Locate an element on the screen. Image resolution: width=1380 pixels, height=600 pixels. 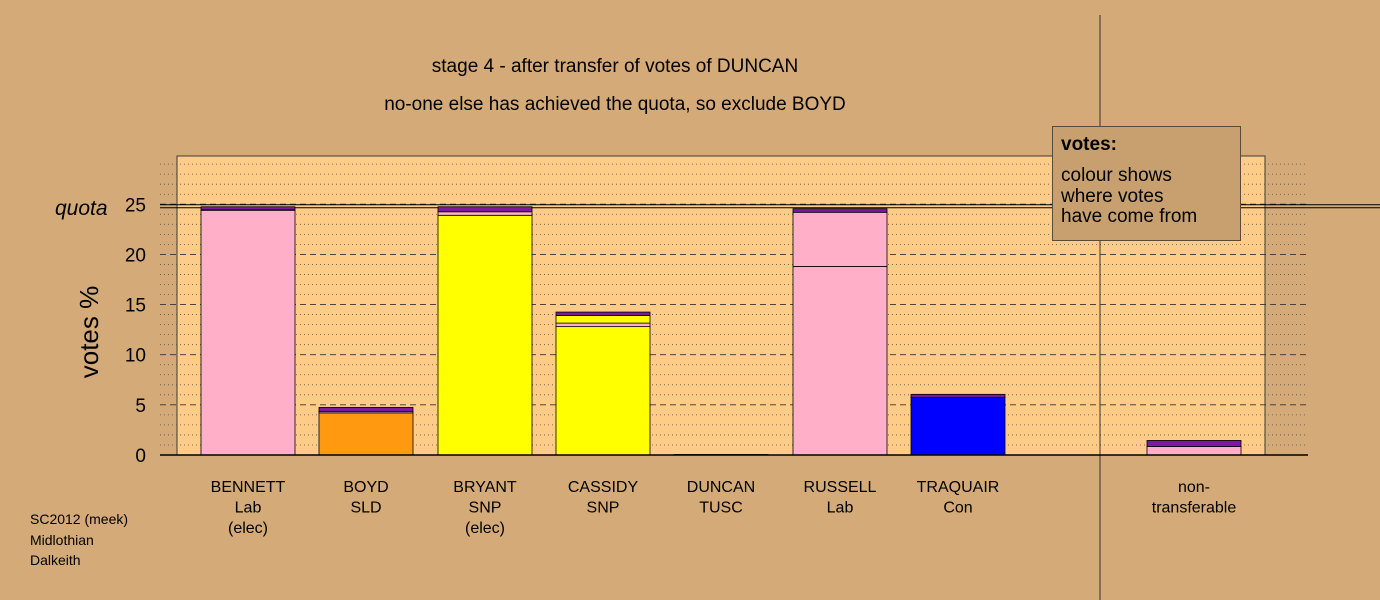
x-tick-label: non- is located at coordinates (1194, 487).